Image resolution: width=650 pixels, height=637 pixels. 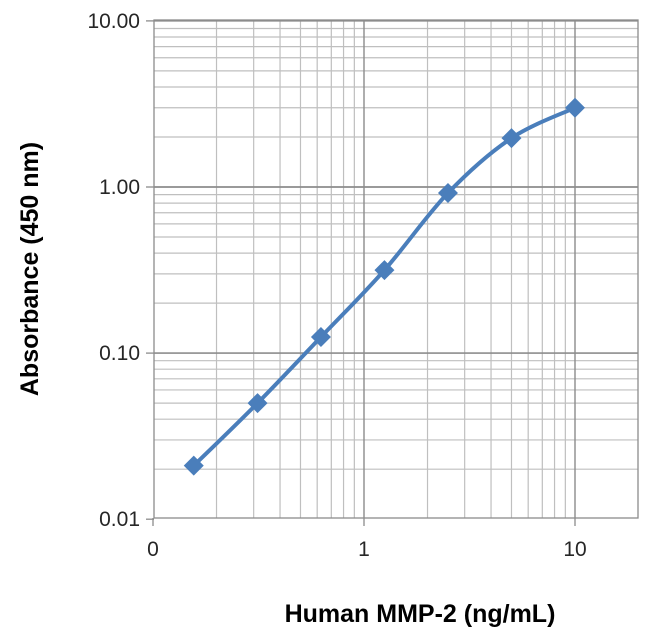 I want to click on y-tick-label: 1.00, so click(x=119, y=187).